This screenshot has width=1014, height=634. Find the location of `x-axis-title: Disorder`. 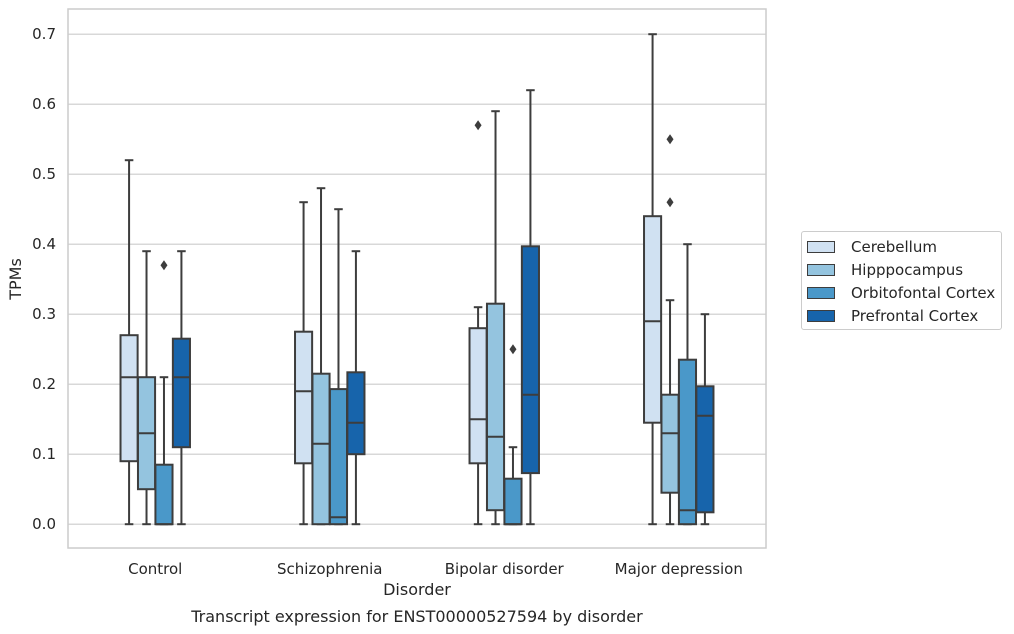

x-axis-title: Disorder is located at coordinates (417, 589).